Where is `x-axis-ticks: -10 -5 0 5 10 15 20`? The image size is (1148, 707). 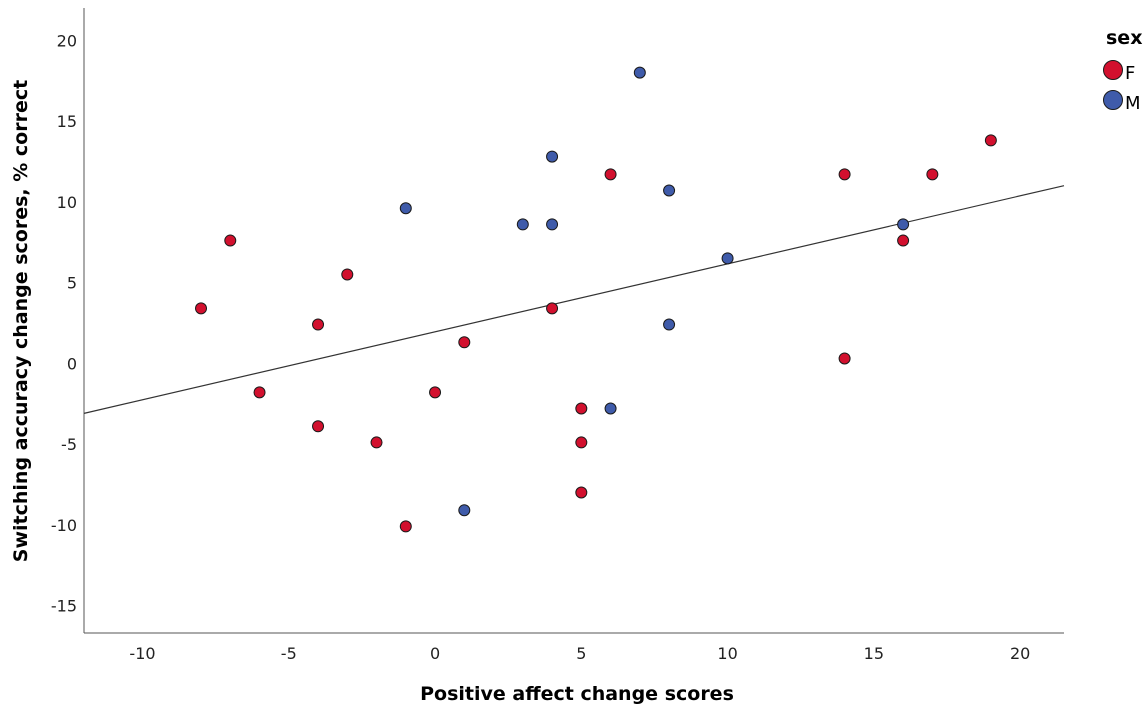
x-axis-ticks: -10 -5 0 5 10 15 20 is located at coordinates (579, 653).